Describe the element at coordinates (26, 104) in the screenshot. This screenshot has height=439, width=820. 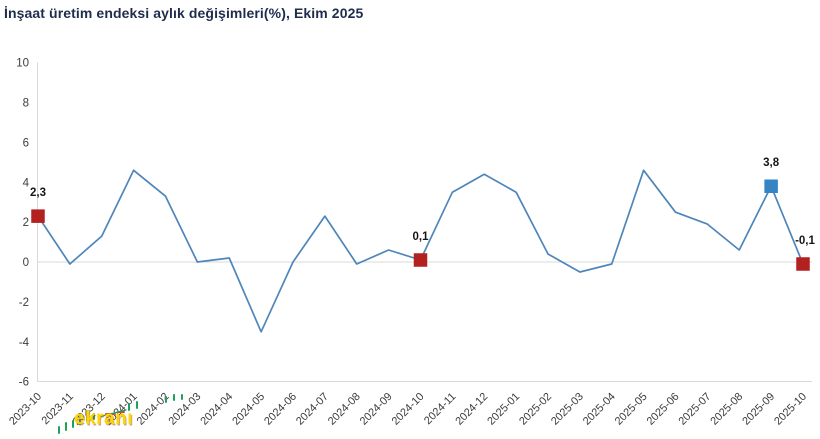
I see `y-tick-label: 8` at that location.